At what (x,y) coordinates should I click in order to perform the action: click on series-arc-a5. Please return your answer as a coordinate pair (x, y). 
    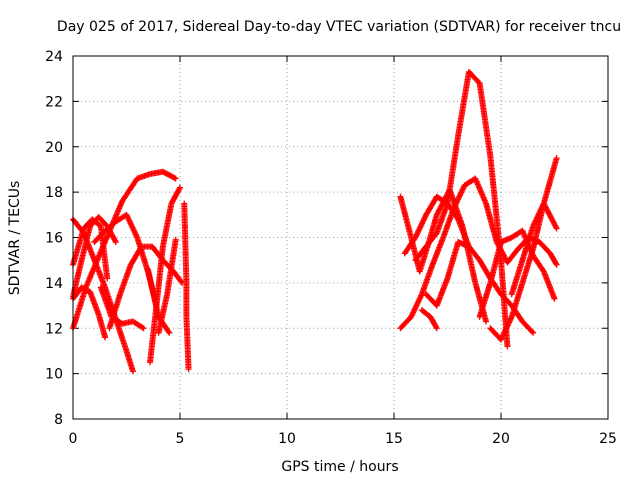
    Looking at the image, I should click on (89, 312).